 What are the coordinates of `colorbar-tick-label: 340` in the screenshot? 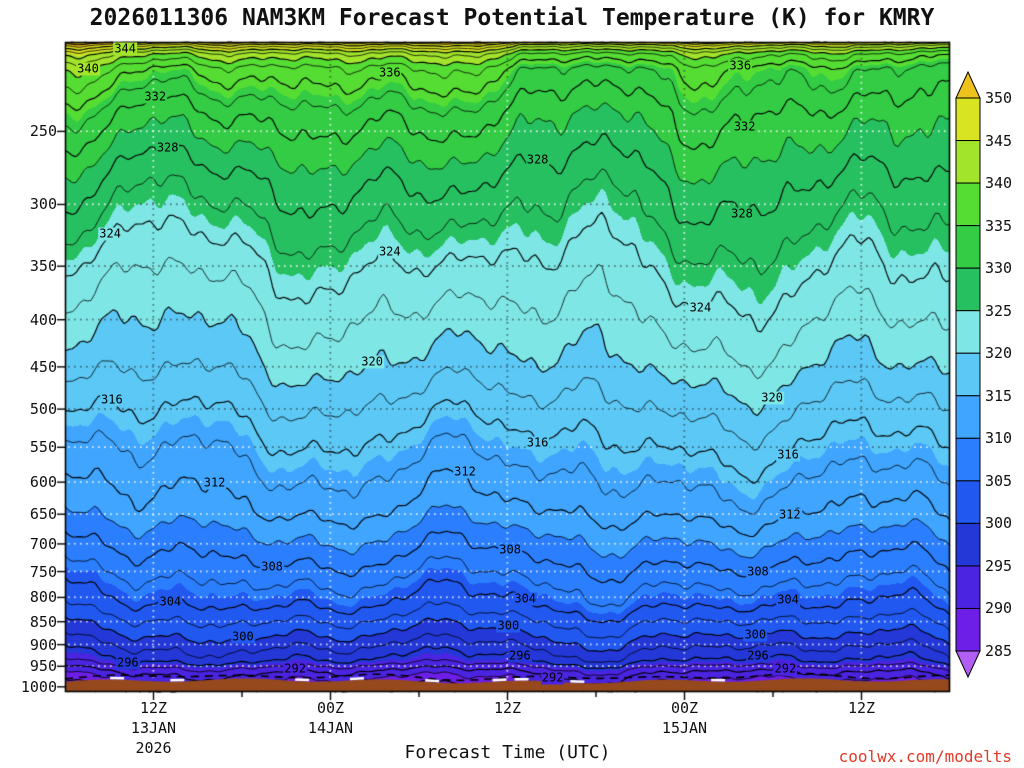 It's located at (999, 183).